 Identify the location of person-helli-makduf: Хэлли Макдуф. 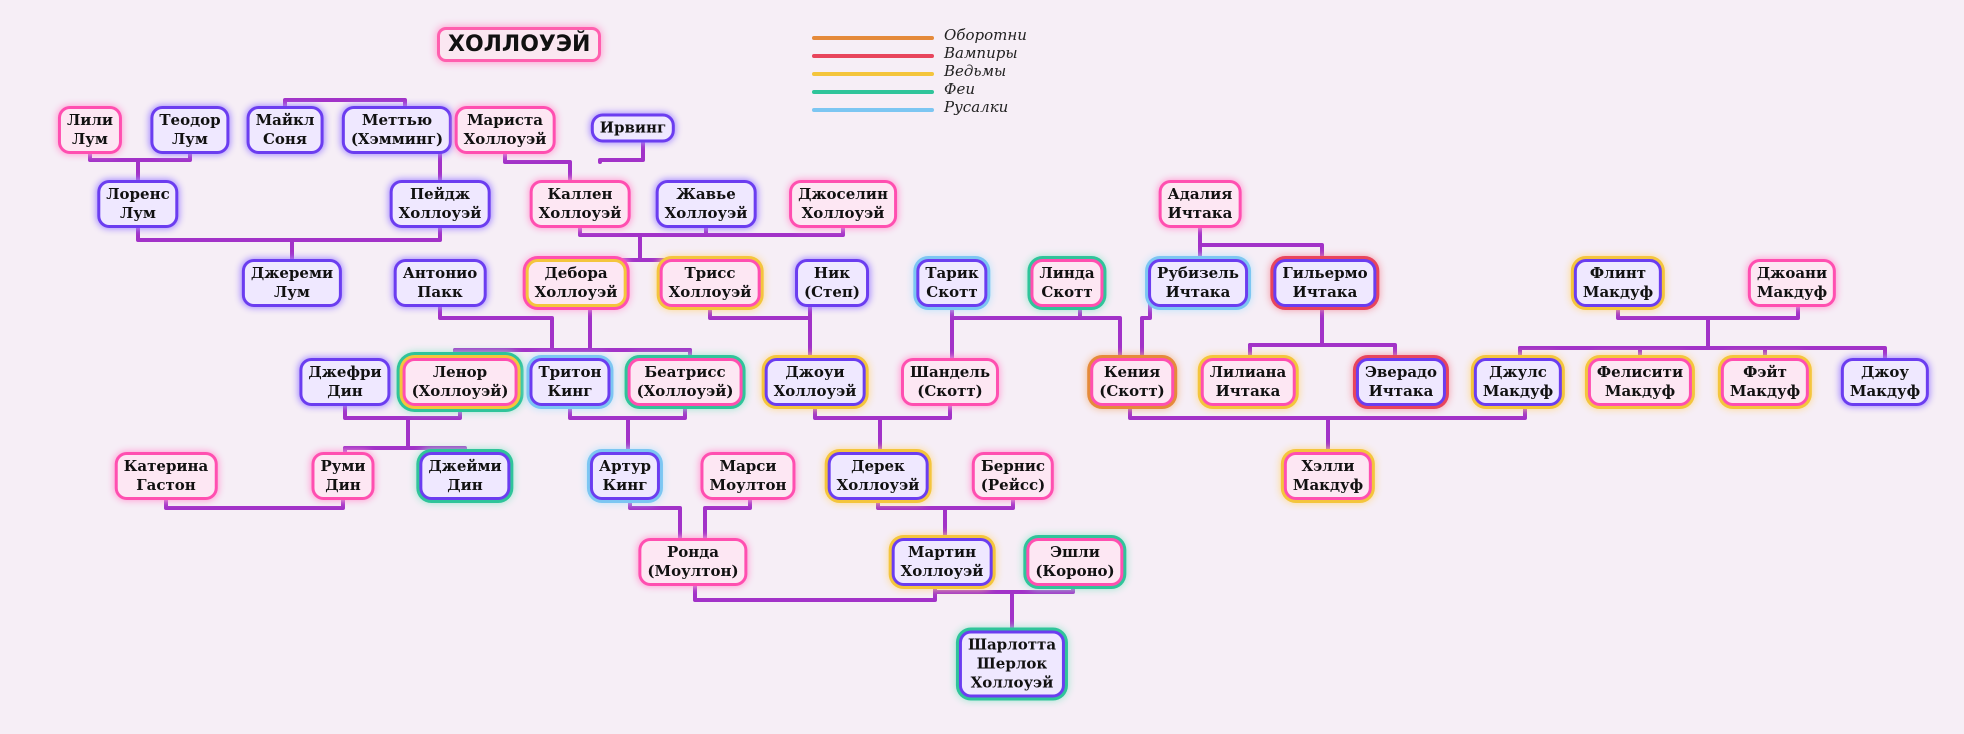
(1328, 476).